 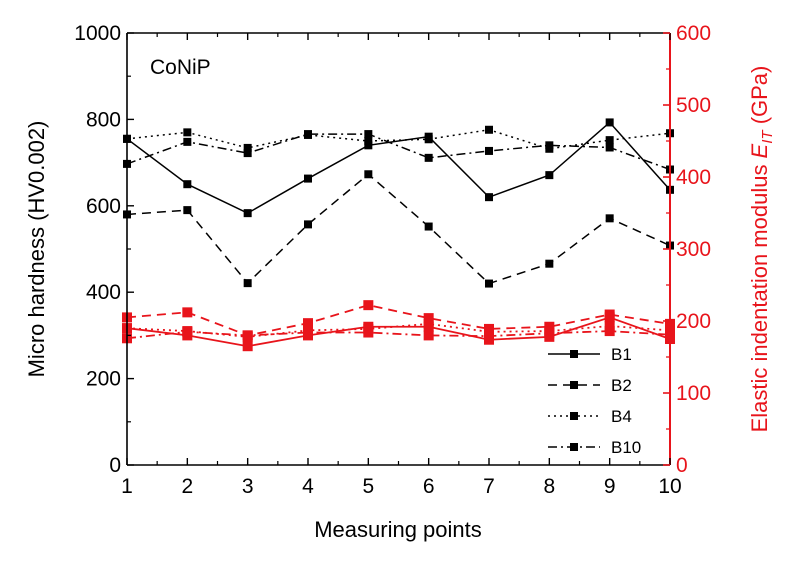 What do you see at coordinates (489, 486) in the screenshot?
I see `x-tick-label-7: 7` at bounding box center [489, 486].